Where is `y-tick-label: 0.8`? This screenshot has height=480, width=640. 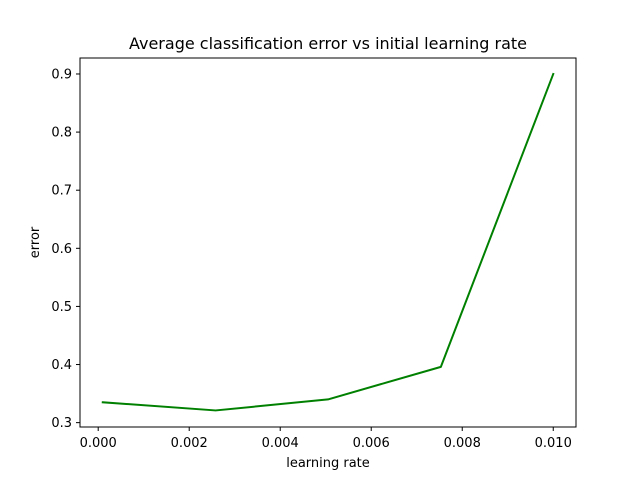
y-tick-label: 0.8 is located at coordinates (61, 133).